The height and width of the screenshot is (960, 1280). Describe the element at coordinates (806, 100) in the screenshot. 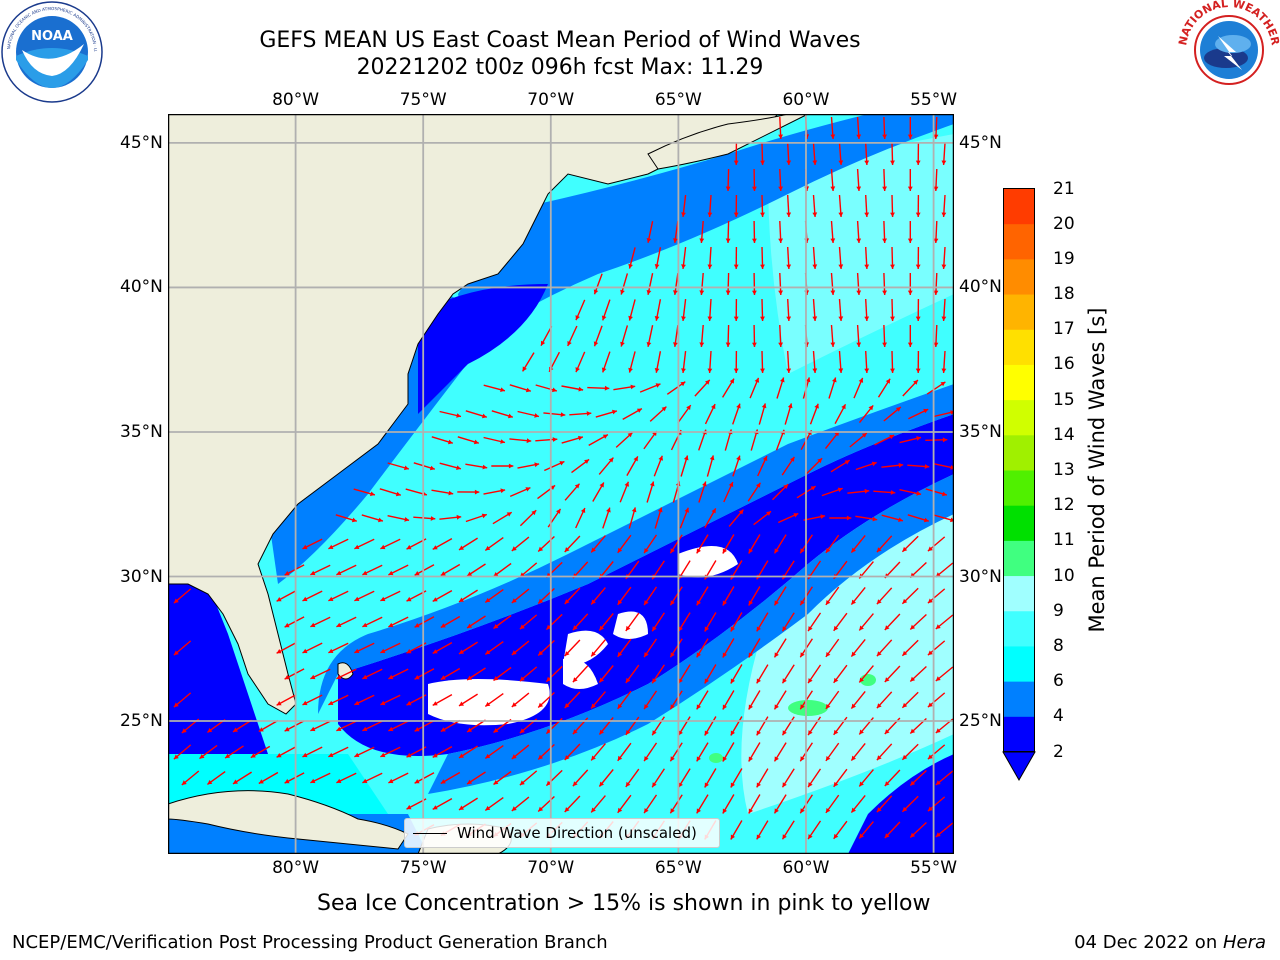

I see `longitude-tick-label: 60°W` at that location.